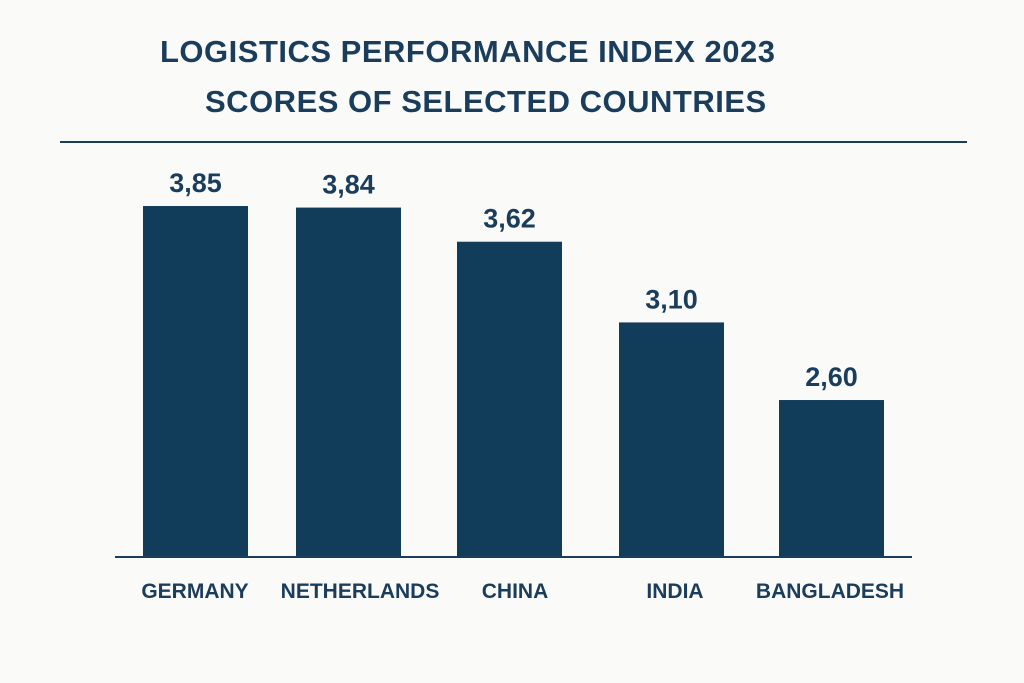  What do you see at coordinates (195, 183) in the screenshot?
I see `value-label: 3,85` at bounding box center [195, 183].